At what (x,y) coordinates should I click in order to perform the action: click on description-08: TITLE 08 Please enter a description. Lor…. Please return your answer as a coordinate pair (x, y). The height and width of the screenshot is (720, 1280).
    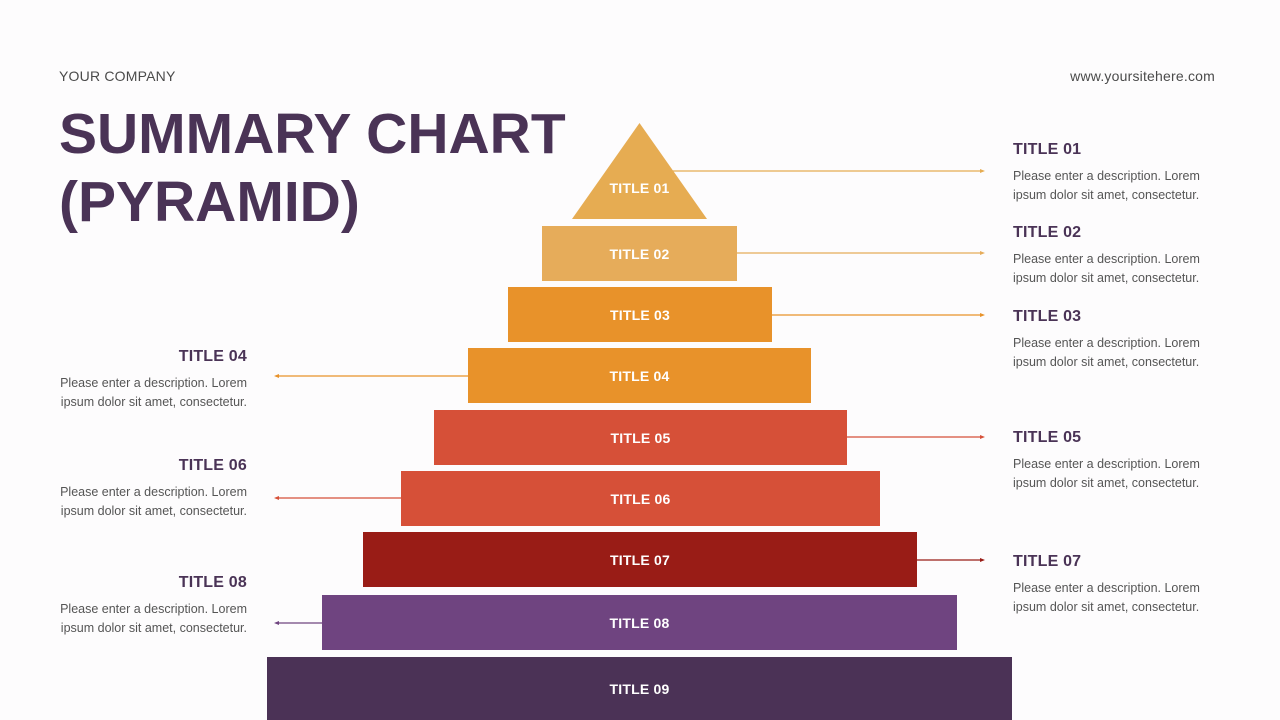
    Looking at the image, I should click on (147, 606).